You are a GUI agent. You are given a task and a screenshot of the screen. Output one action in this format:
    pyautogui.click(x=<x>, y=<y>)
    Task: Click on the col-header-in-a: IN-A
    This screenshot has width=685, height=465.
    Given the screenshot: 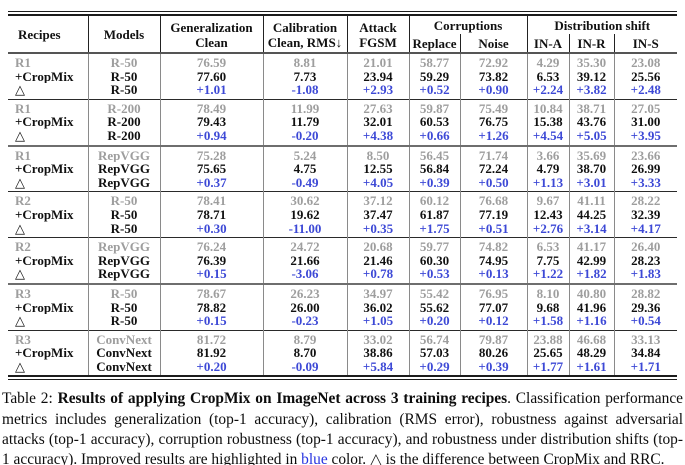 What is the action you would take?
    pyautogui.click(x=547, y=43)
    